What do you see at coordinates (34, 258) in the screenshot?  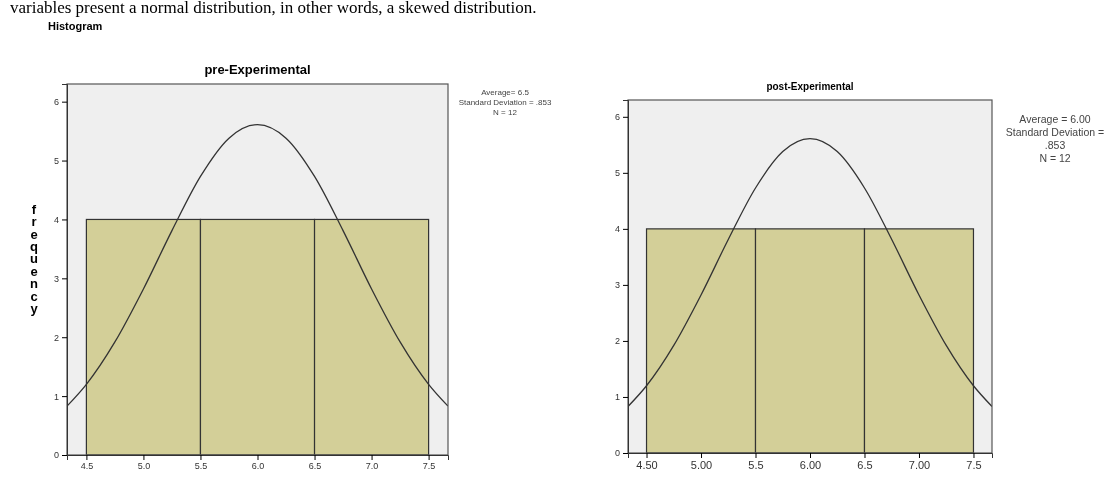 I see `text: frequency` at bounding box center [34, 258].